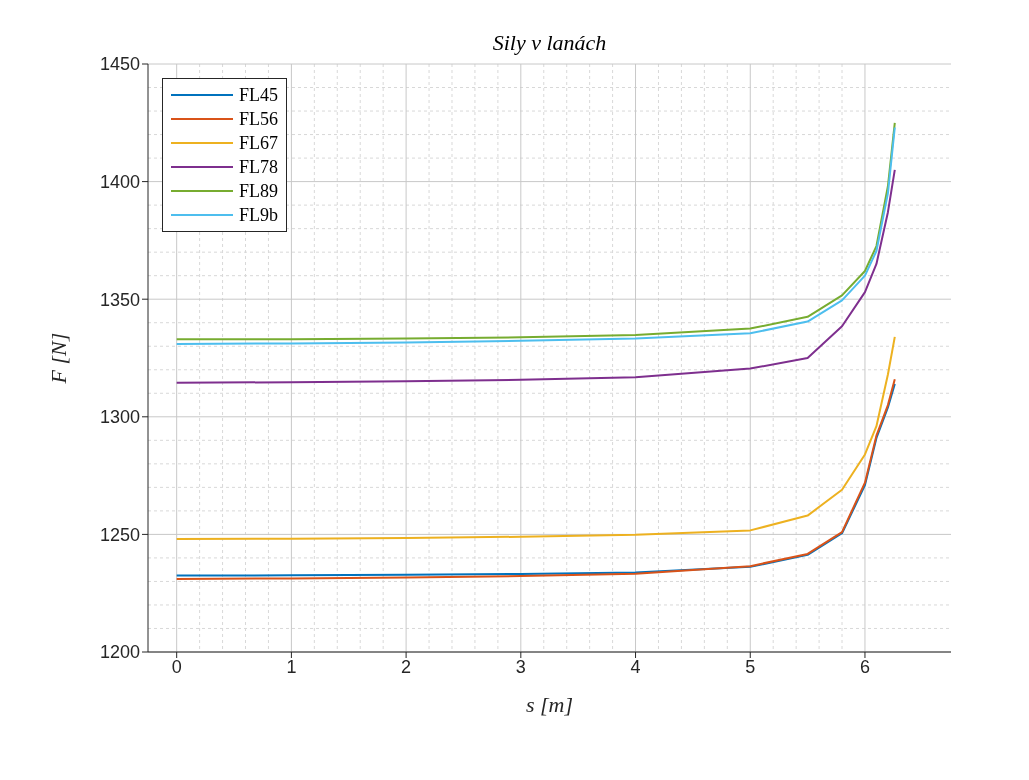  I want to click on legend-label: FL89, so click(259, 191).